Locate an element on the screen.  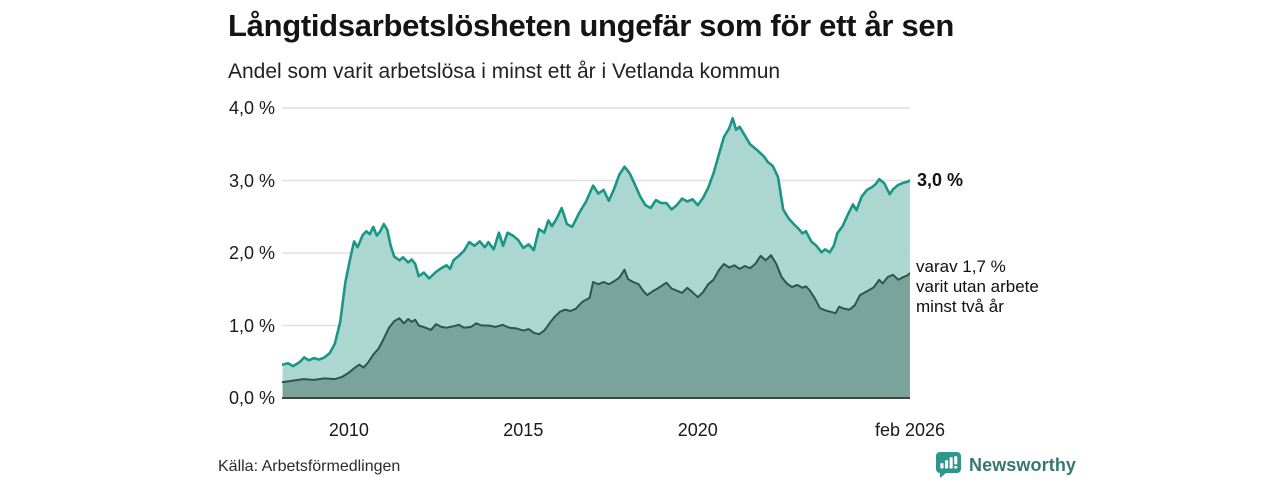
x-tick-label: feb 2026 is located at coordinates (910, 430).